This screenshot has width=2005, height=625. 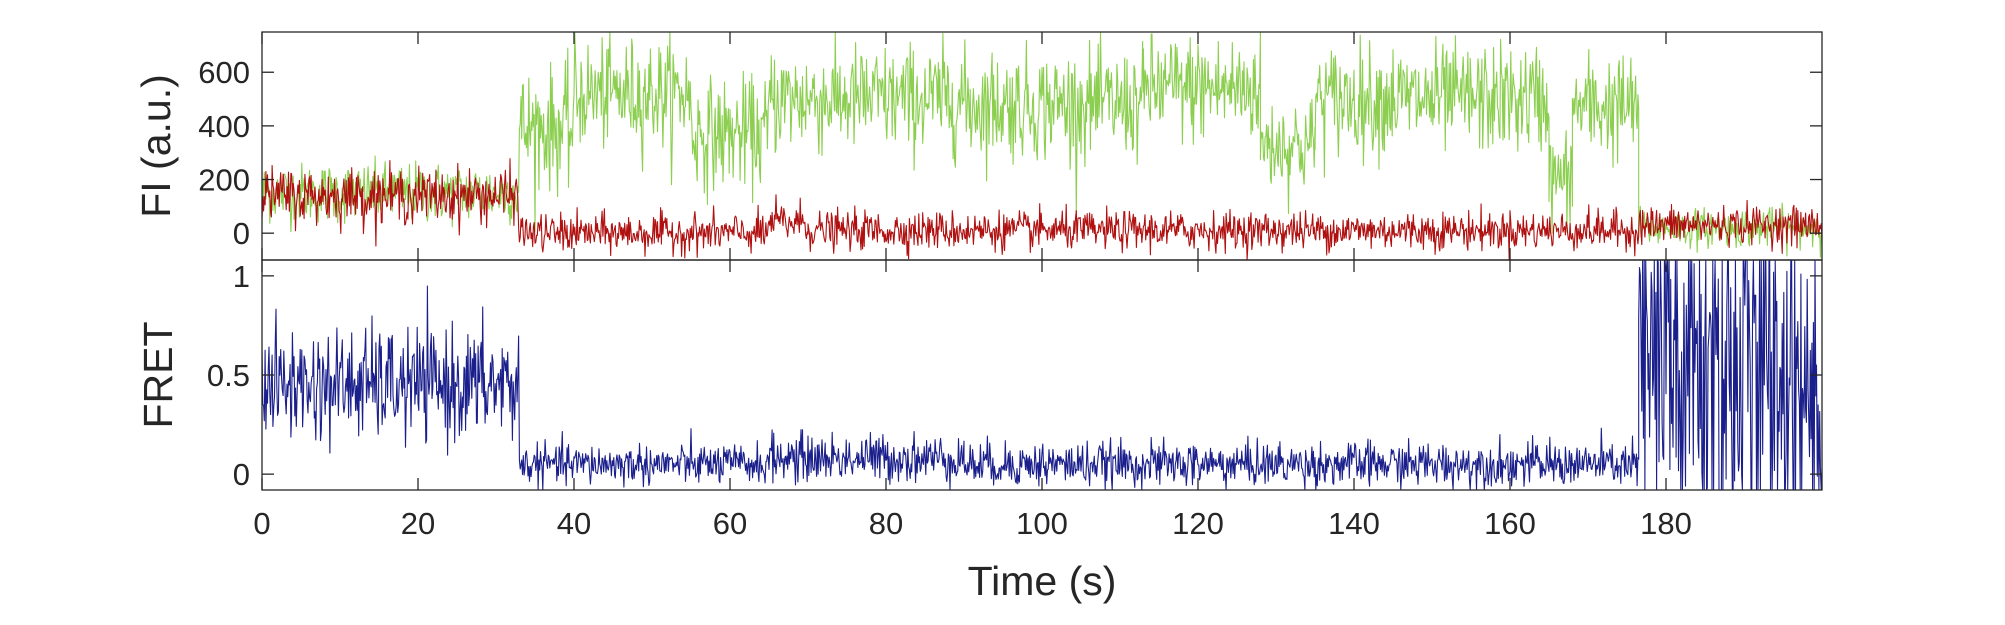 What do you see at coordinates (224, 180) in the screenshot?
I see `y-tick-label: 200` at bounding box center [224, 180].